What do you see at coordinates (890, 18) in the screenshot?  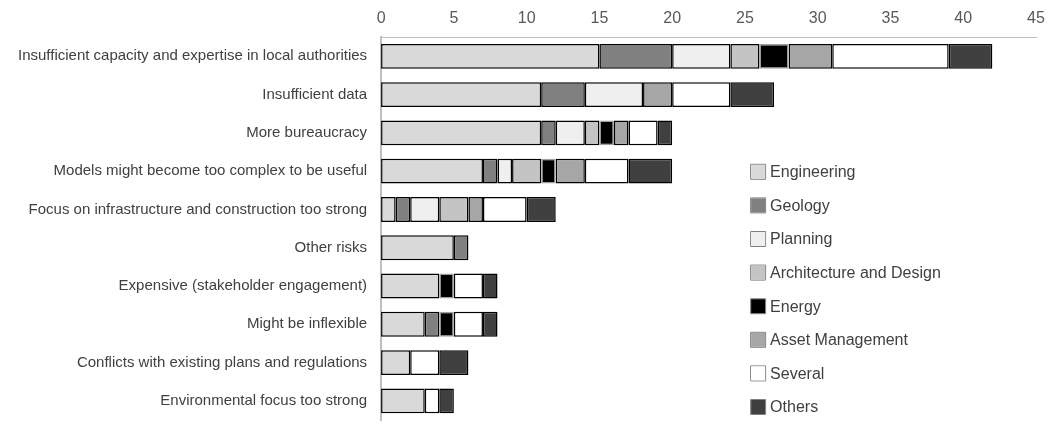 I see `x-tick-label: 35` at bounding box center [890, 18].